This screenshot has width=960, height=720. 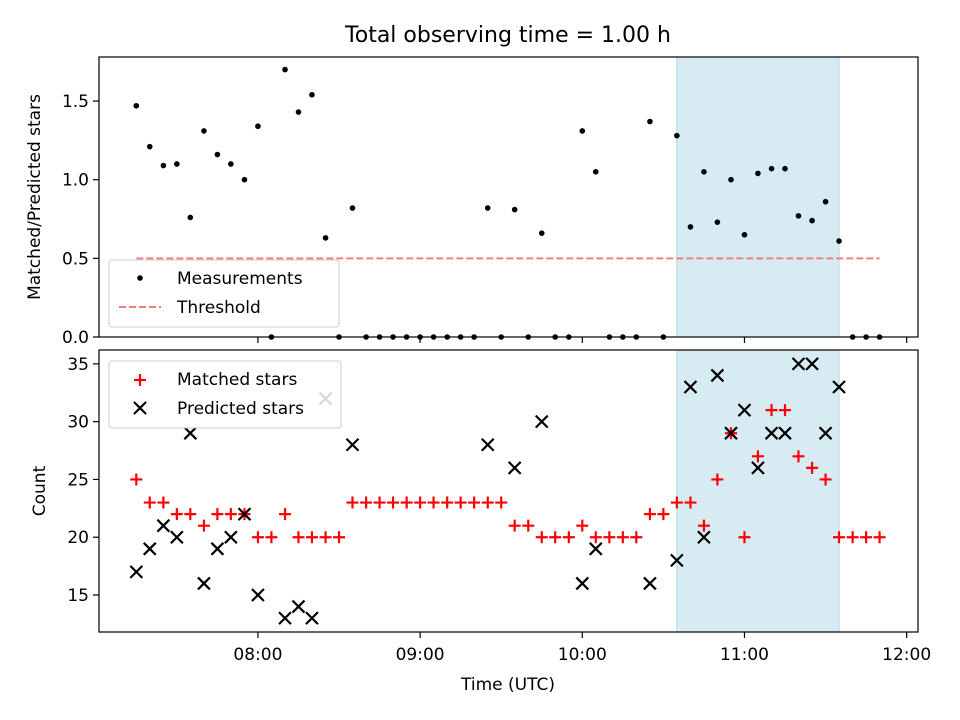 I want to click on bottom-legend: Matched stars Predicted stars, so click(x=225, y=394).